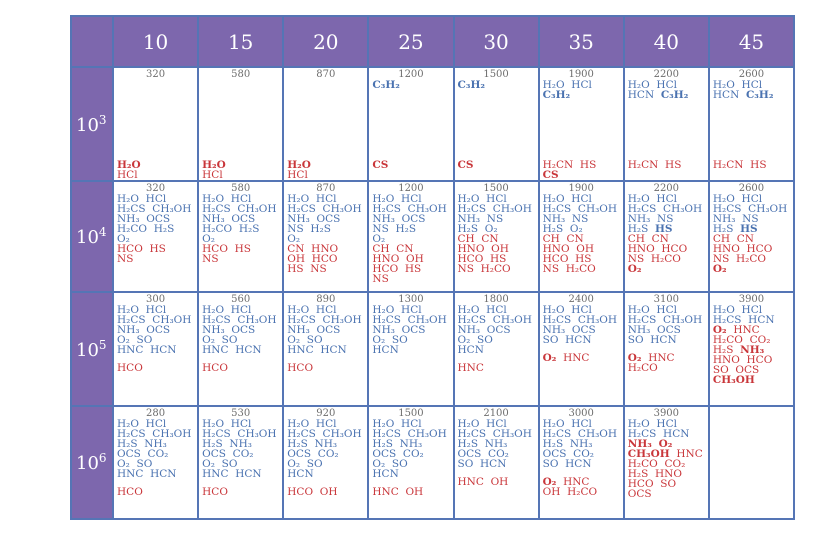 The height and width of the screenshot is (558, 831). What do you see at coordinates (325, 239) in the screenshot?
I see `blue-molecule-line: O₂` at bounding box center [325, 239].